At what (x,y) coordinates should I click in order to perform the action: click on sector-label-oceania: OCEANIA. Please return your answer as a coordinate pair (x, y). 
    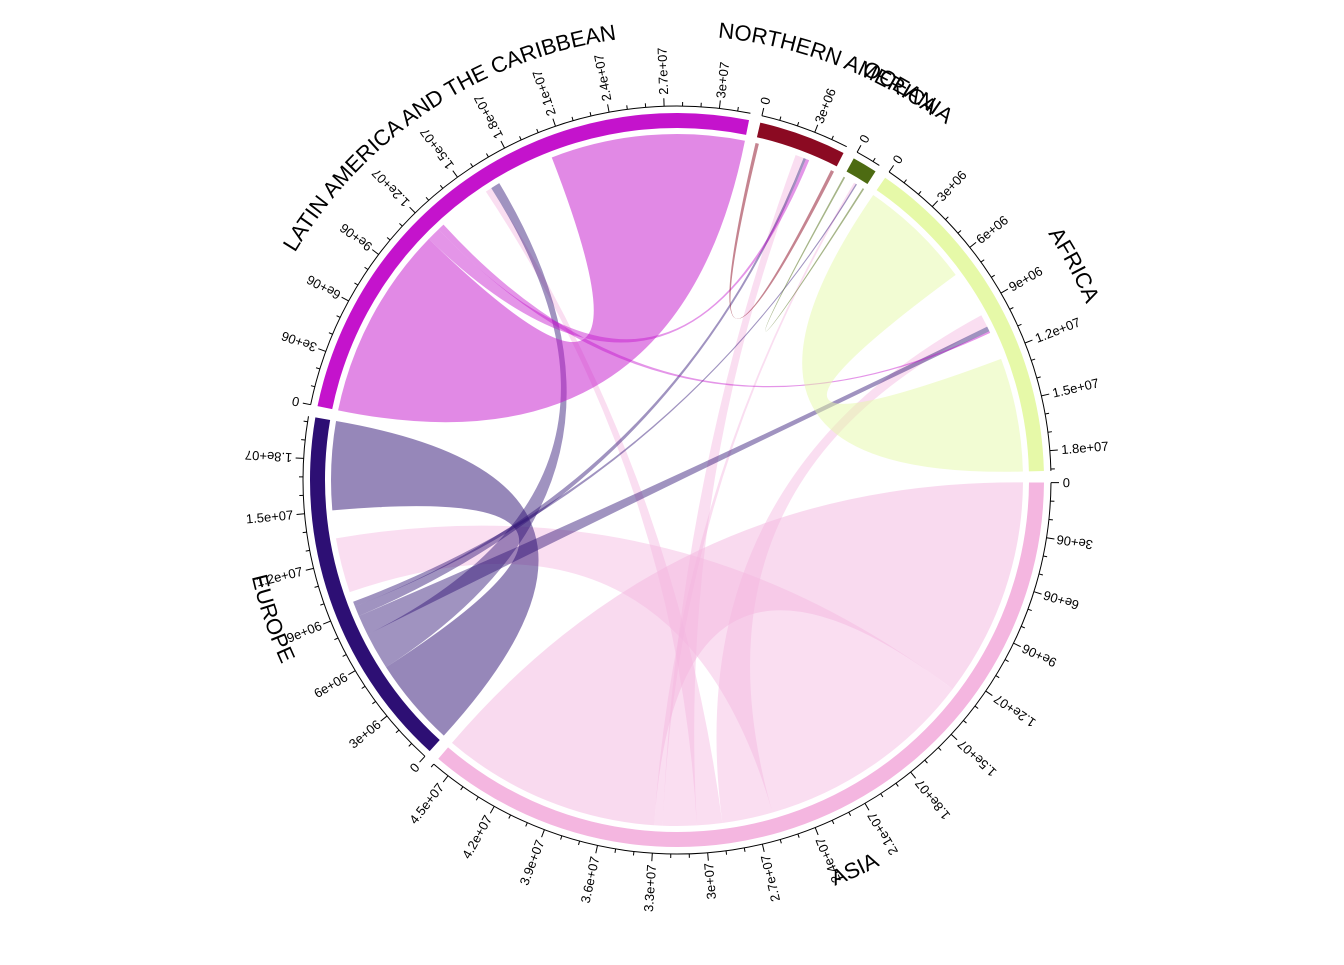
    Looking at the image, I should click on (908, 92).